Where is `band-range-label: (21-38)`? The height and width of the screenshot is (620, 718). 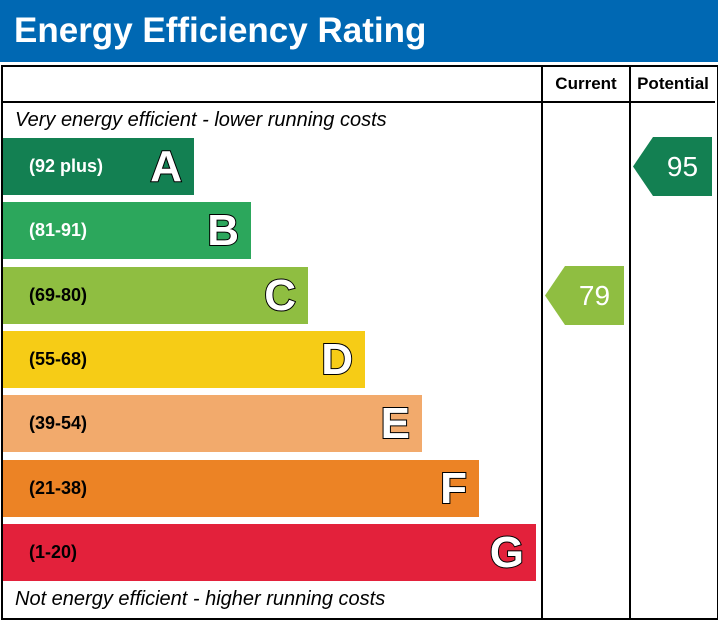
band-range-label: (21-38) is located at coordinates (58, 488).